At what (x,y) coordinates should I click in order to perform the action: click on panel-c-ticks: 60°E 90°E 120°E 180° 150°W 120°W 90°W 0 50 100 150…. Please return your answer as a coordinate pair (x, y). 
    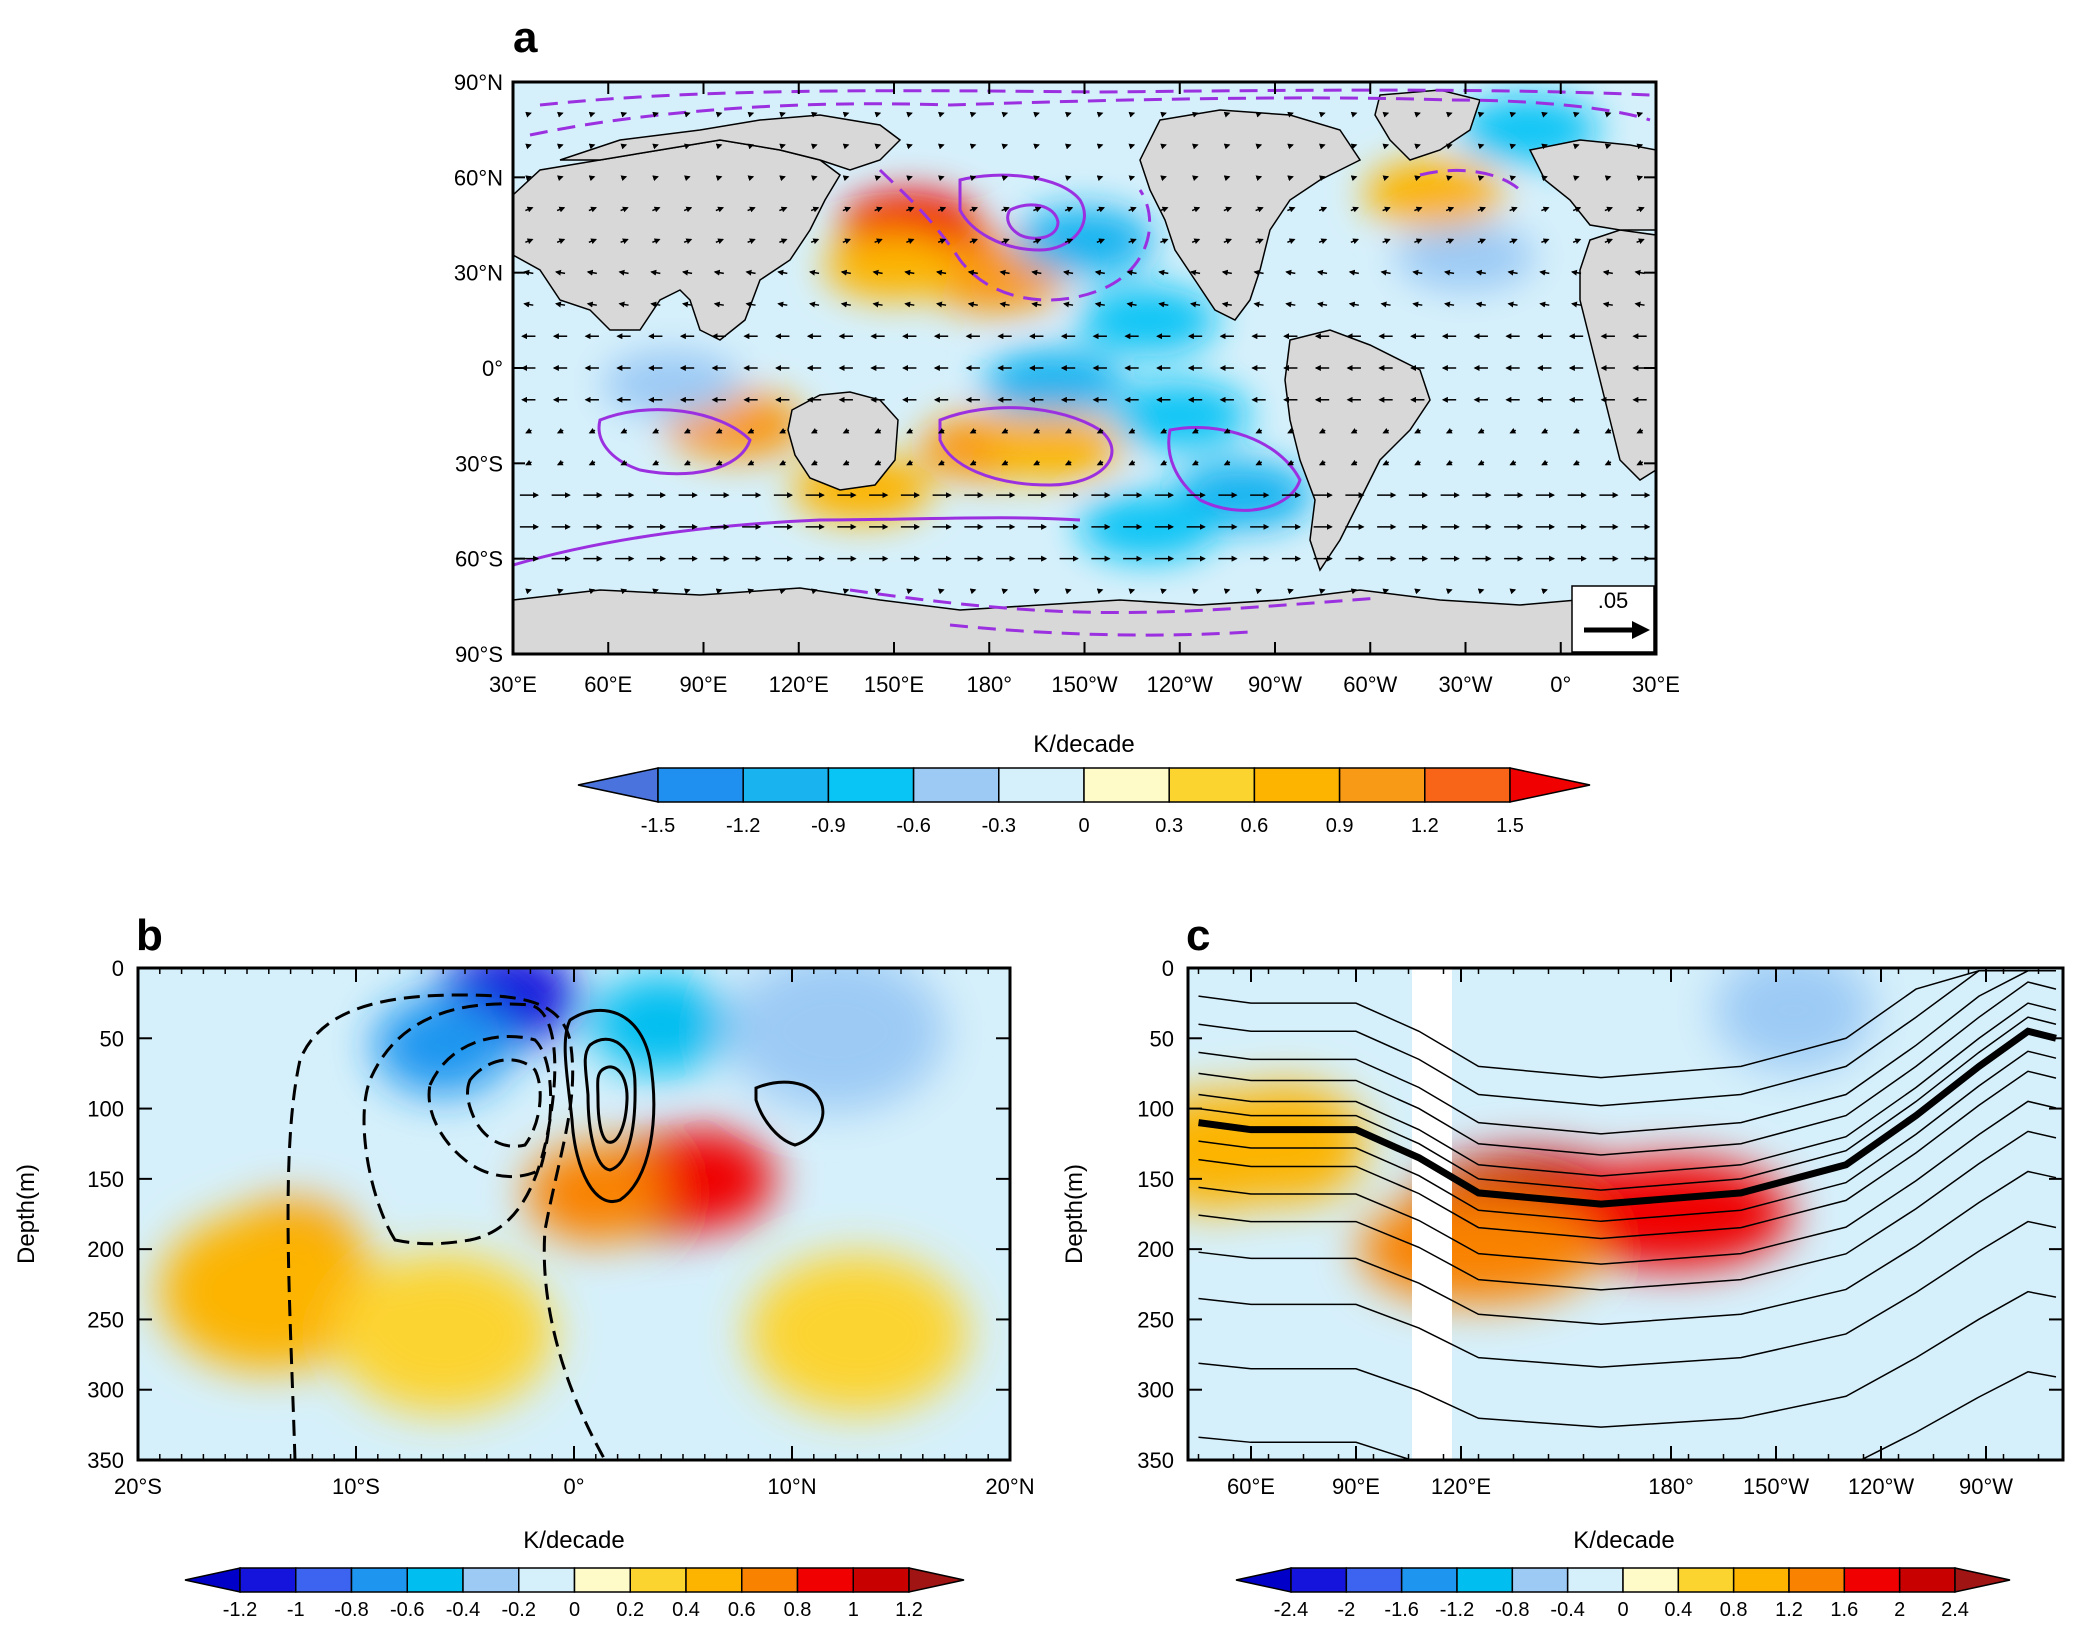
    Looking at the image, I should click on (1600, 1227).